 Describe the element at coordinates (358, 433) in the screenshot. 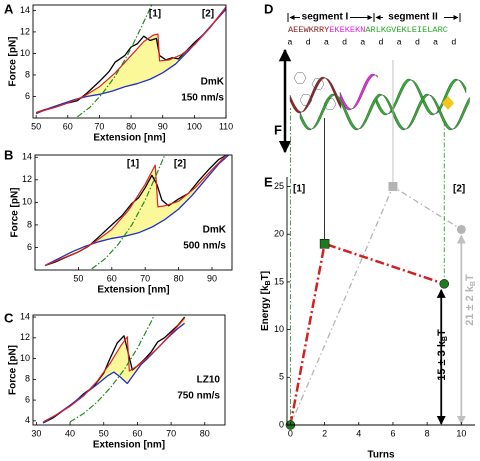

I see `x-tick-label: 4` at that location.